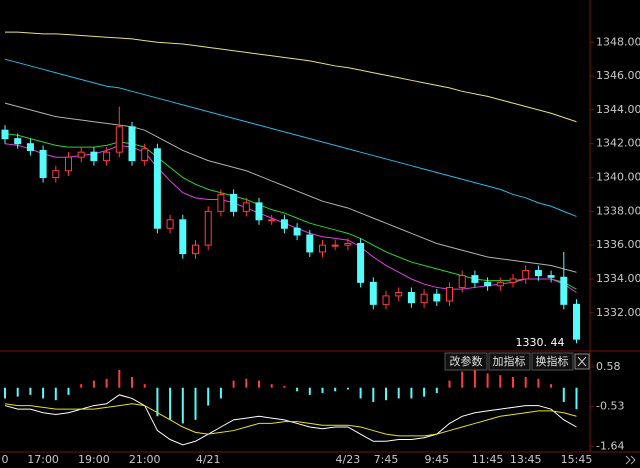 This screenshot has height=468, width=640. What do you see at coordinates (618, 41) in the screenshot?
I see `y-tick-label: 1348.00` at bounding box center [618, 41].